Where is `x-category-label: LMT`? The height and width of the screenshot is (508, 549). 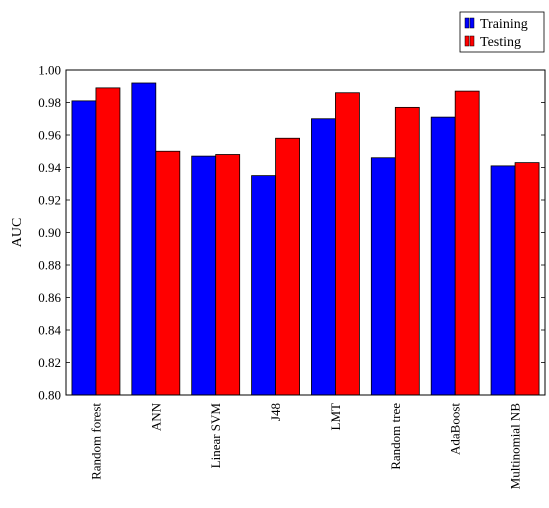 x-category-label: LMT is located at coordinates (335, 417).